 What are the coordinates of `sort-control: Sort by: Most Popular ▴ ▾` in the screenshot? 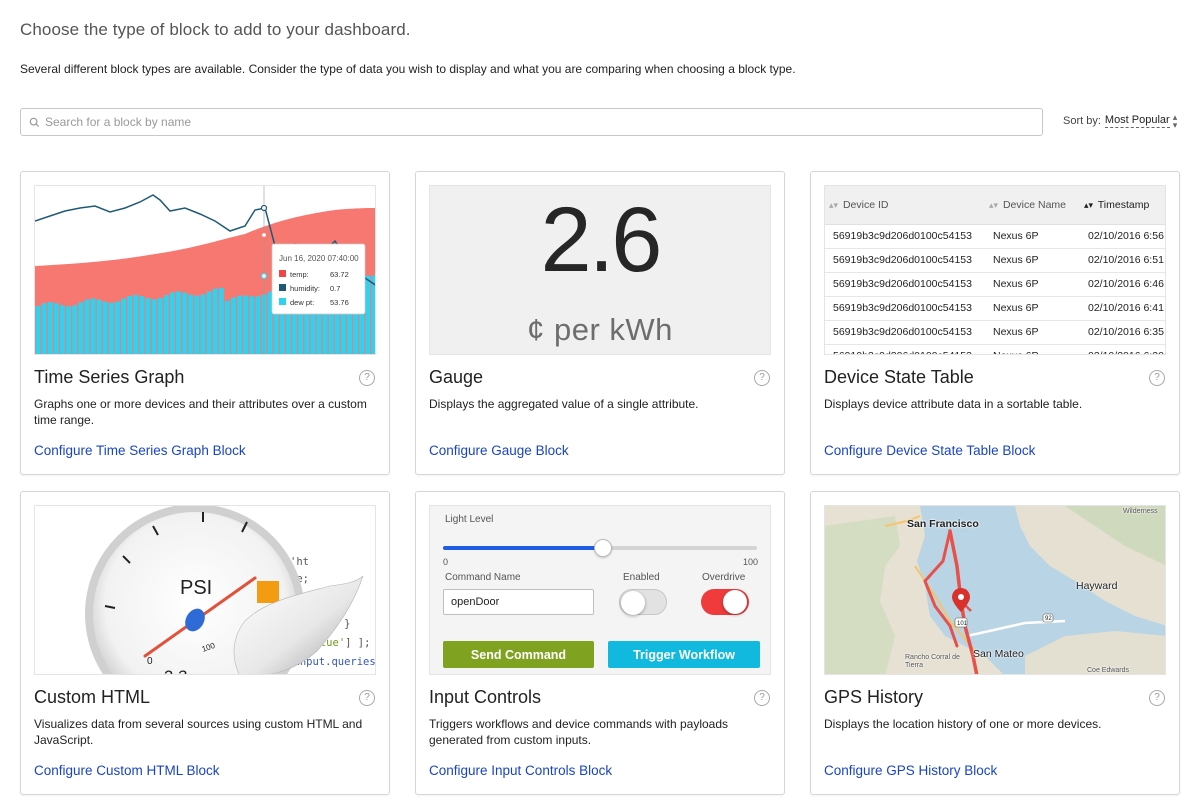 It's located at (1120, 121).